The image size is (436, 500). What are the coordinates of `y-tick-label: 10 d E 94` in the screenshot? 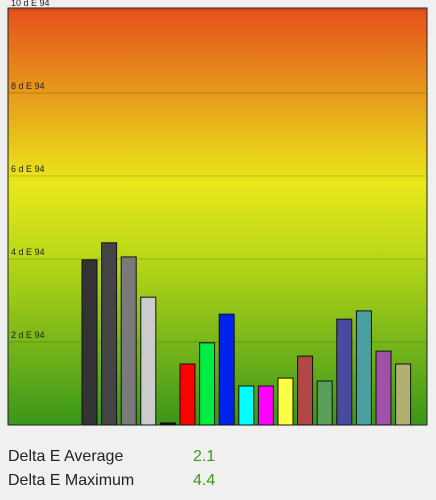 It's located at (30, 4).